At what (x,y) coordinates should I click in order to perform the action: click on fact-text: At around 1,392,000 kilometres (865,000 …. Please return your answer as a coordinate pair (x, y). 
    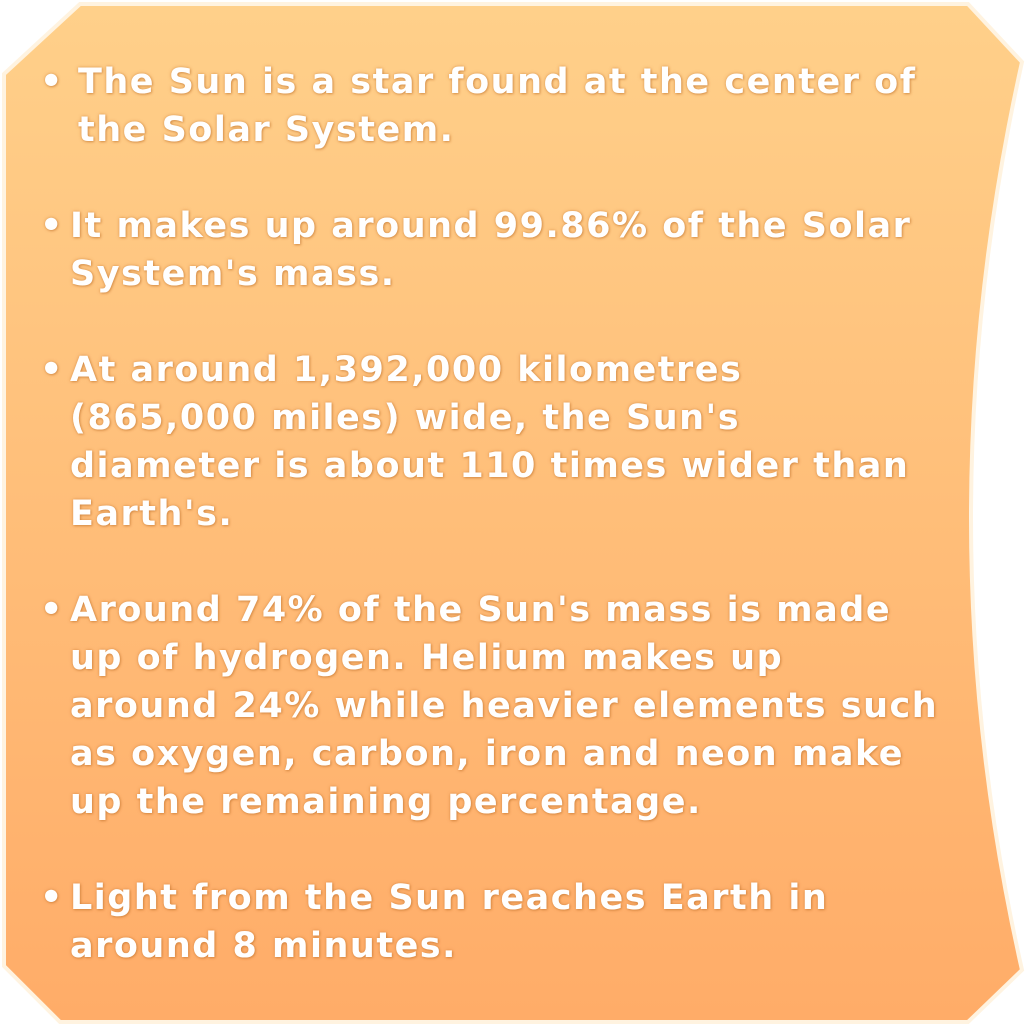
    Looking at the image, I should click on (490, 442).